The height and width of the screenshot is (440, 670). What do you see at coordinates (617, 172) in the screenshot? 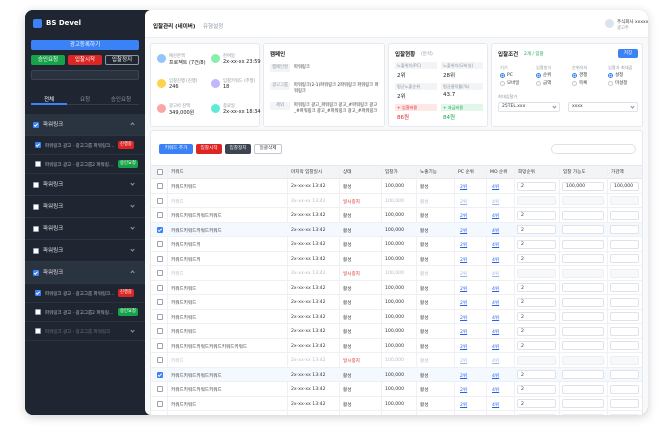
I see `column-header: 가감액` at bounding box center [617, 172].